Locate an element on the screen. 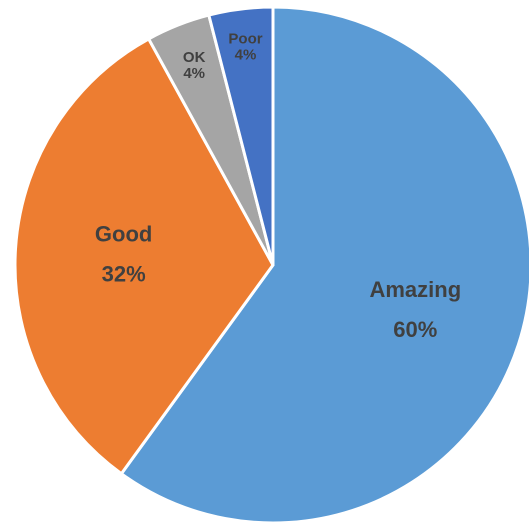 The height and width of the screenshot is (526, 529). slice-percent-good: 32% is located at coordinates (124, 273).